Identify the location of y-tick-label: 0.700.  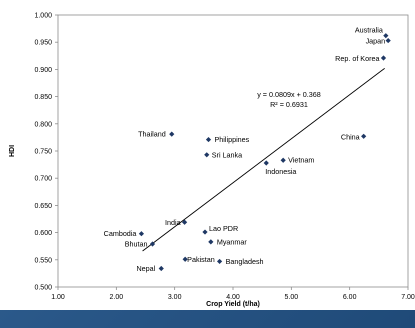
(43, 179).